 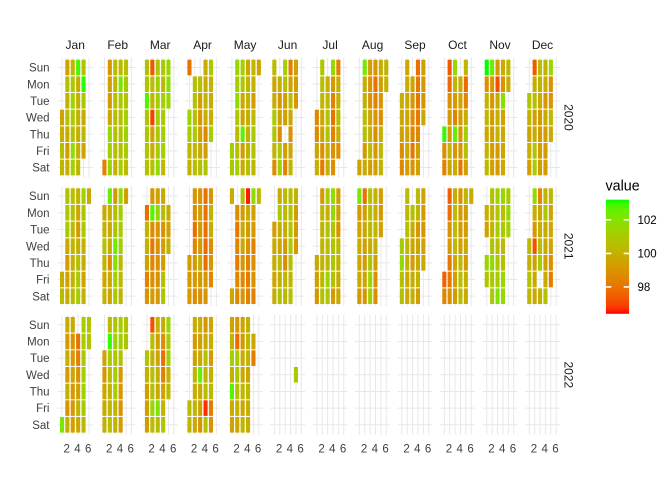 What do you see at coordinates (457, 45) in the screenshot?
I see `svg-text: Oct` at bounding box center [457, 45].